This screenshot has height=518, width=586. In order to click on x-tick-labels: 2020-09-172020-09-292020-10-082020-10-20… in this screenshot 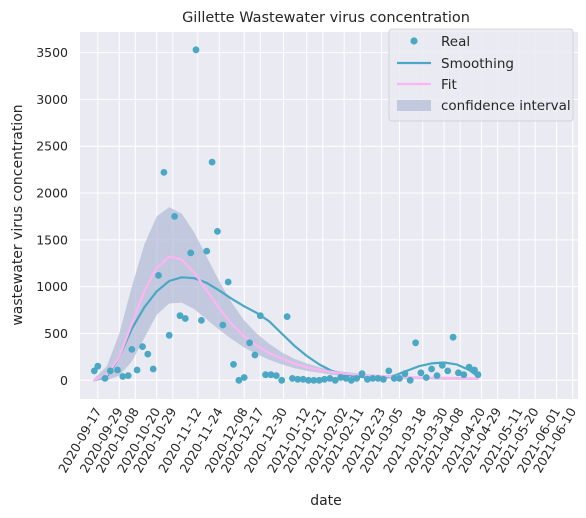, I will do `click(317, 440)`.